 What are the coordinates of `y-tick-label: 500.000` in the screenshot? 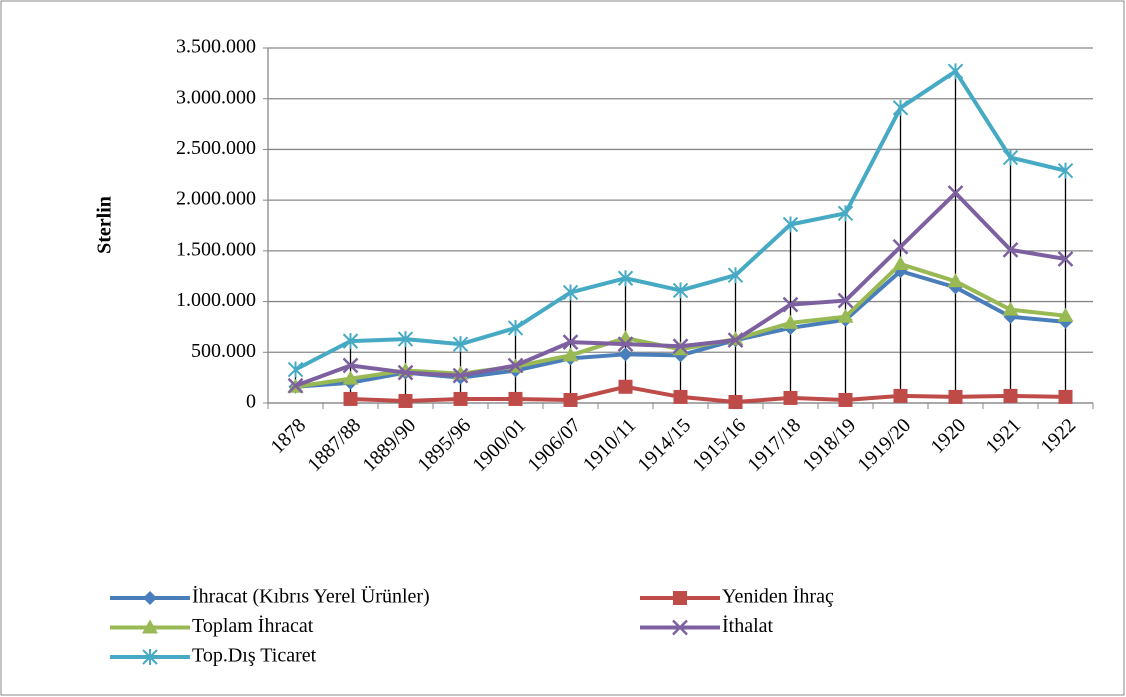 It's located at (223, 351).